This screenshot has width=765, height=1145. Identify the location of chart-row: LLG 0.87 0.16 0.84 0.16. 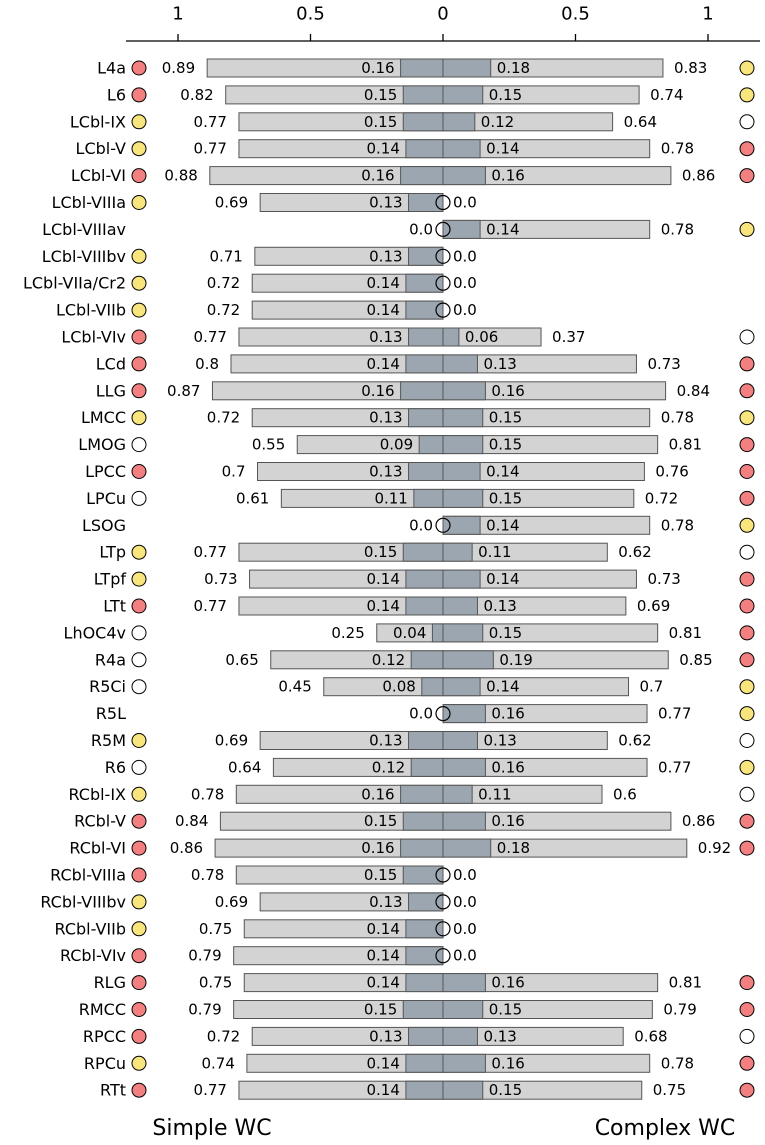
(425, 391).